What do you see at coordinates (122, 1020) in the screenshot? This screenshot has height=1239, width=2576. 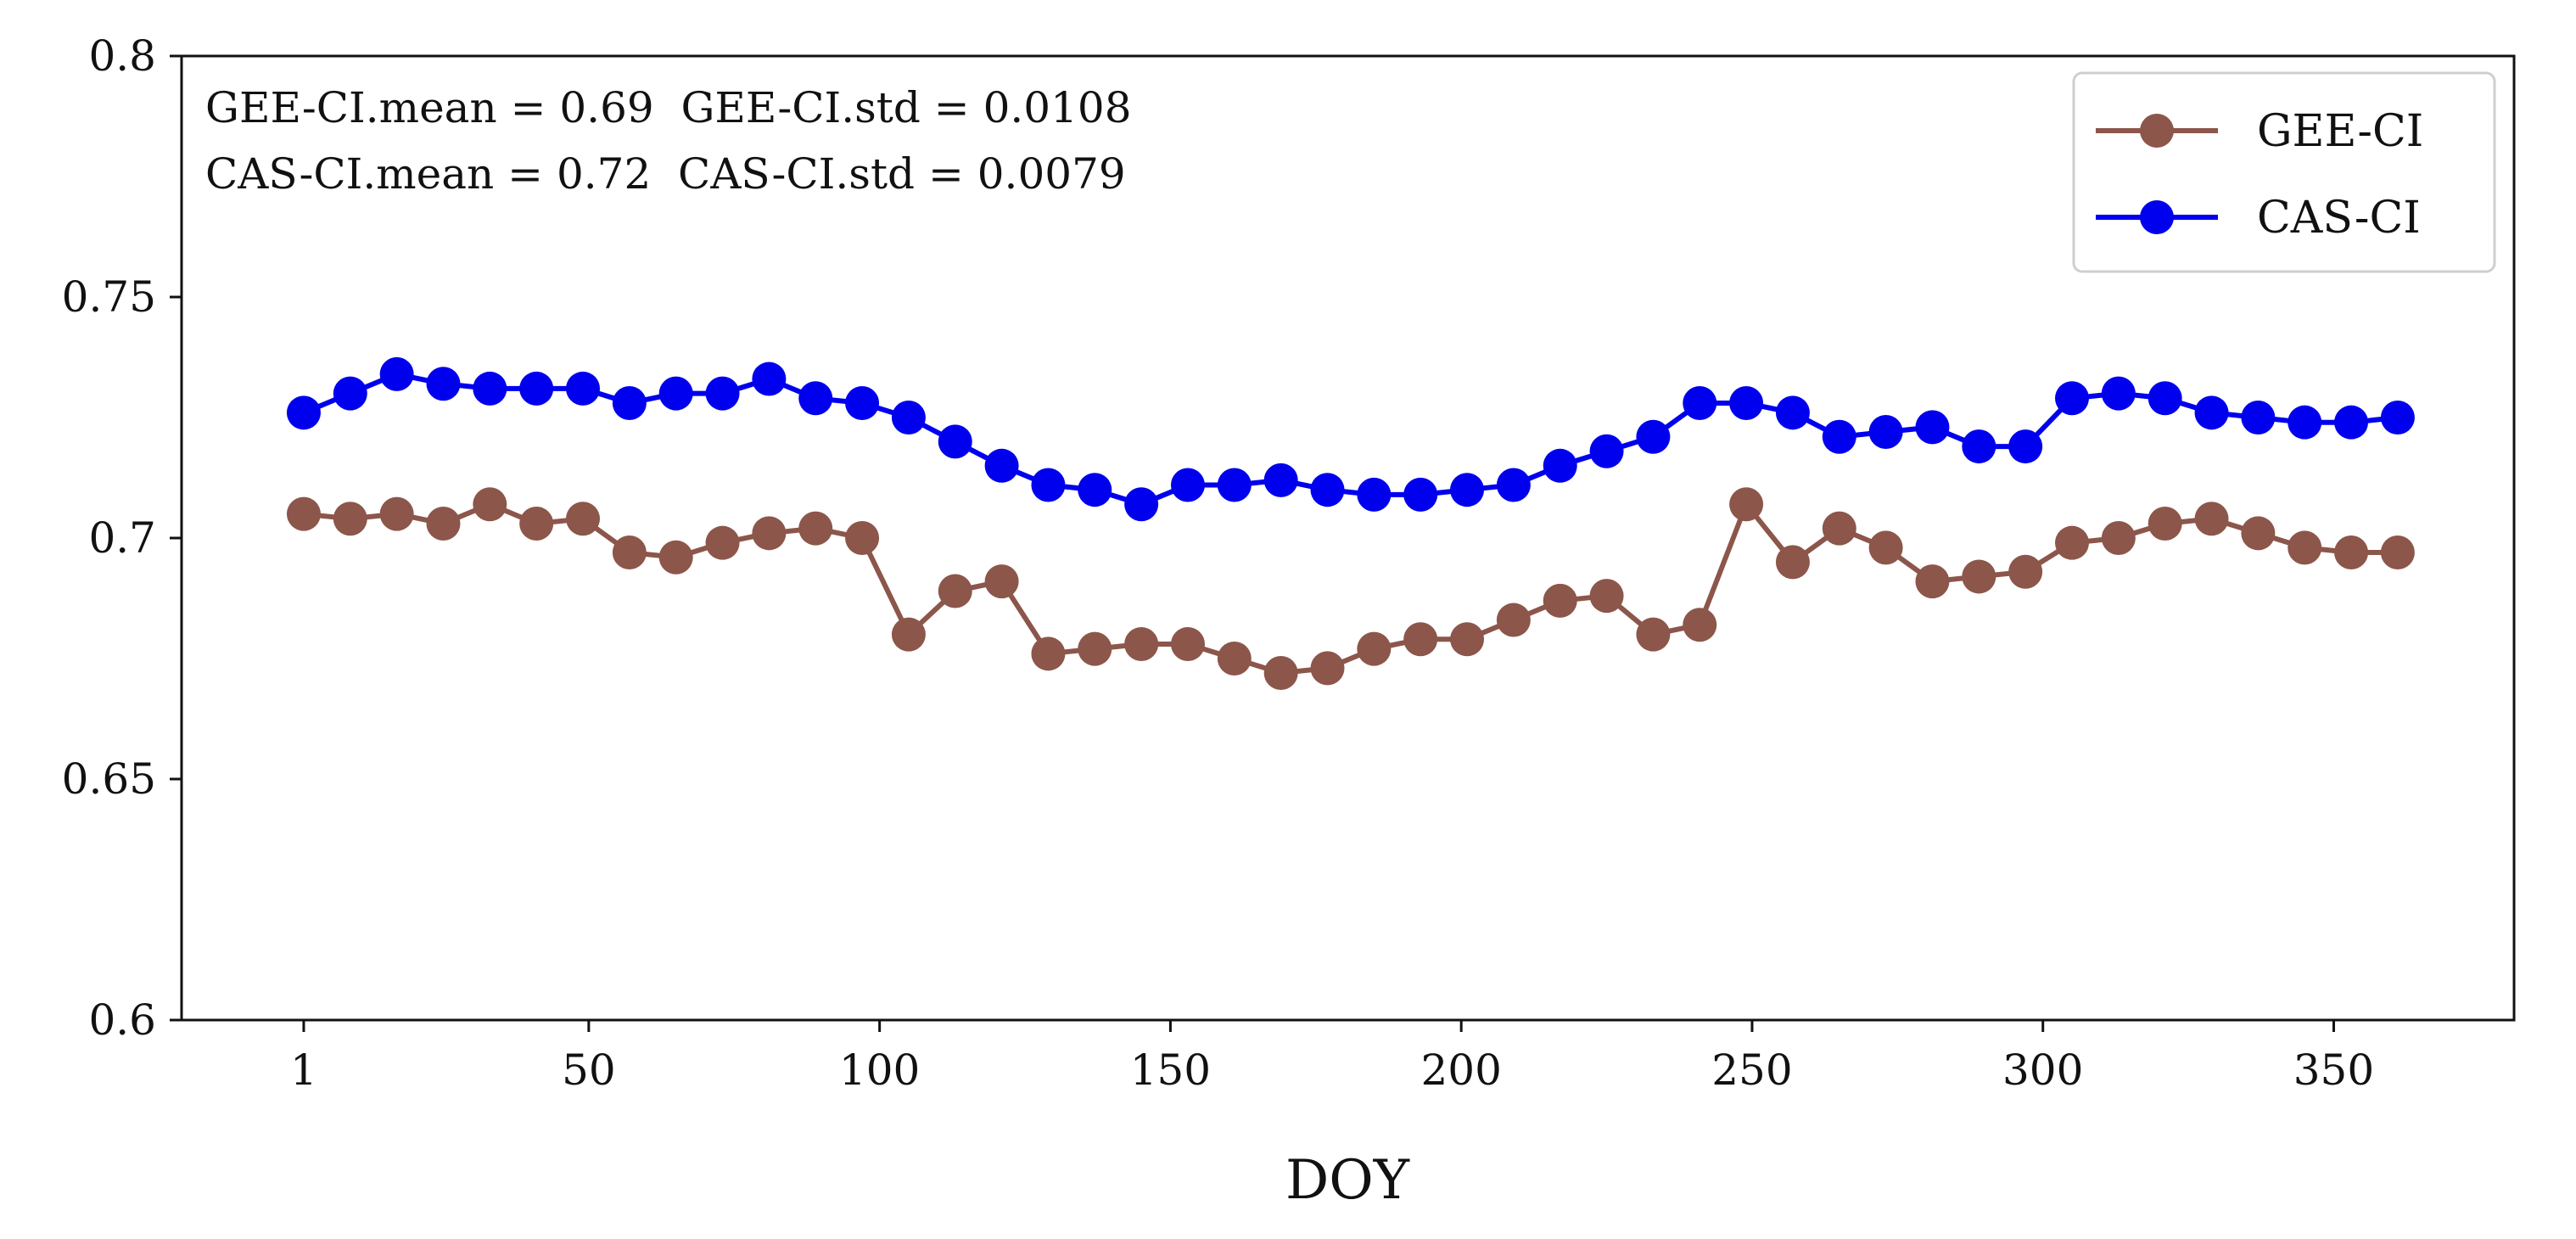 I see `y-tick-label: 0.6` at bounding box center [122, 1020].